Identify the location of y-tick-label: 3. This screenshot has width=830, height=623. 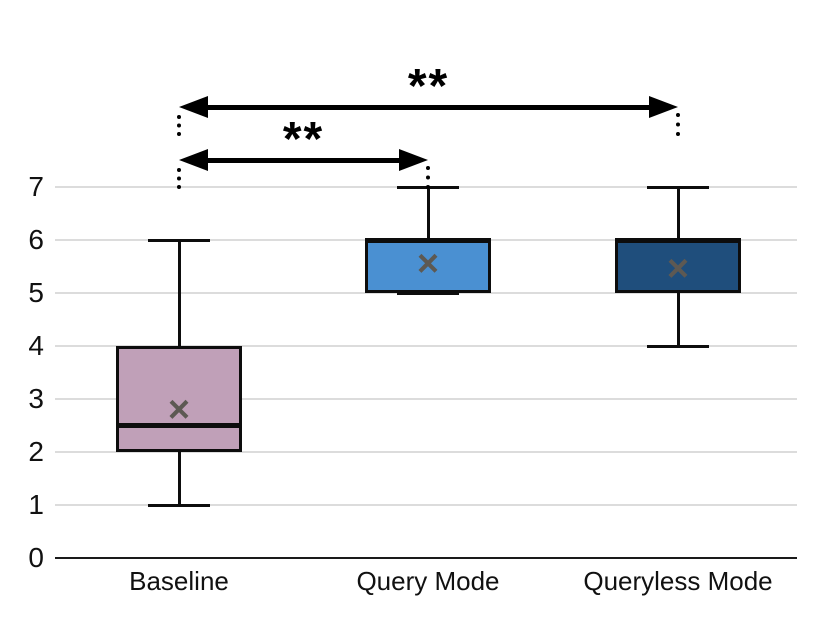
(36, 398).